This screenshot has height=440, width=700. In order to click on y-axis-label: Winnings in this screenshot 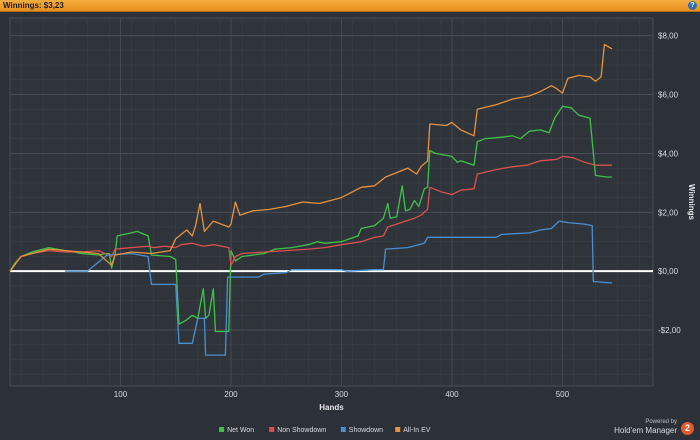, I will do `click(691, 202)`.